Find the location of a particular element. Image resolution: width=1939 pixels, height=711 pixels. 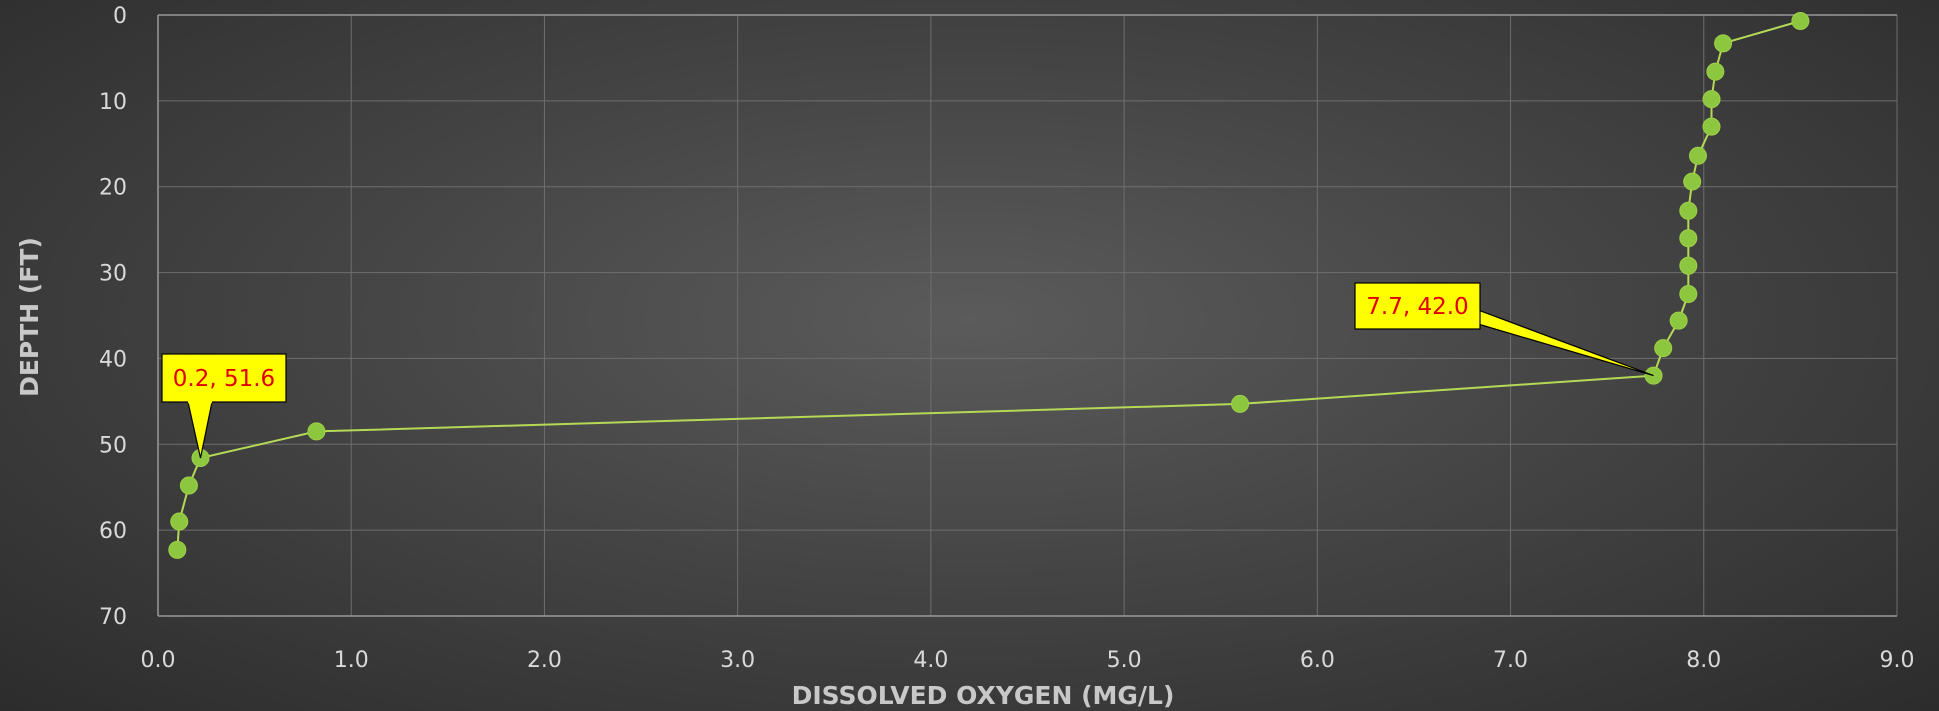

x-tick-label: 7.0 is located at coordinates (1510, 660).